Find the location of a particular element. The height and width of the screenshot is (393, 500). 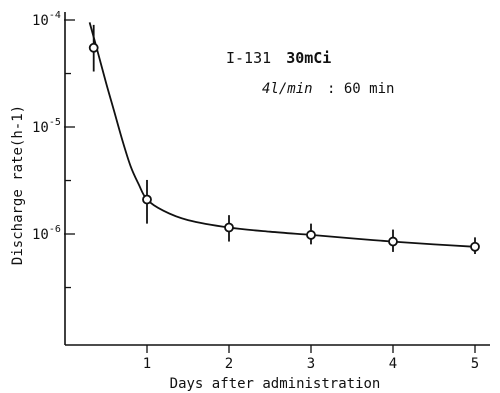

y-axis-label: Discharge rate(h-1) is located at coordinates (18, 185).